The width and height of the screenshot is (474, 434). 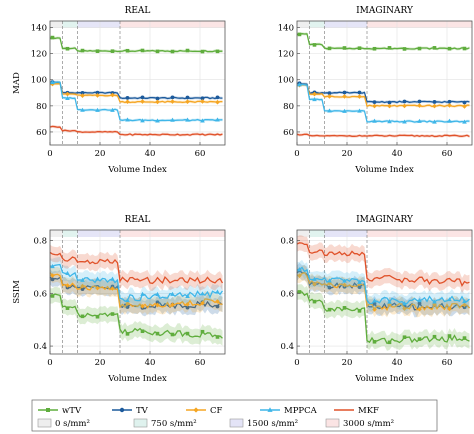 I want to click on legend-marker-cf, so click(x=196, y=410).